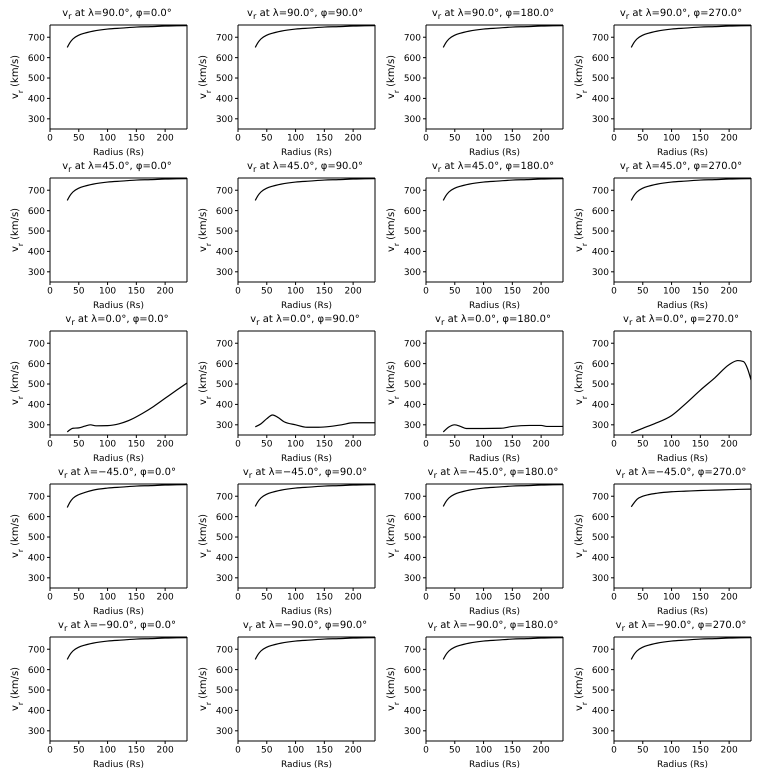 This screenshot has height=768, width=768. Describe the element at coordinates (681, 627) in the screenshot. I see `chart-title: v$_{r}$ at λ=−90.0°, φ=270.0°` at that location.